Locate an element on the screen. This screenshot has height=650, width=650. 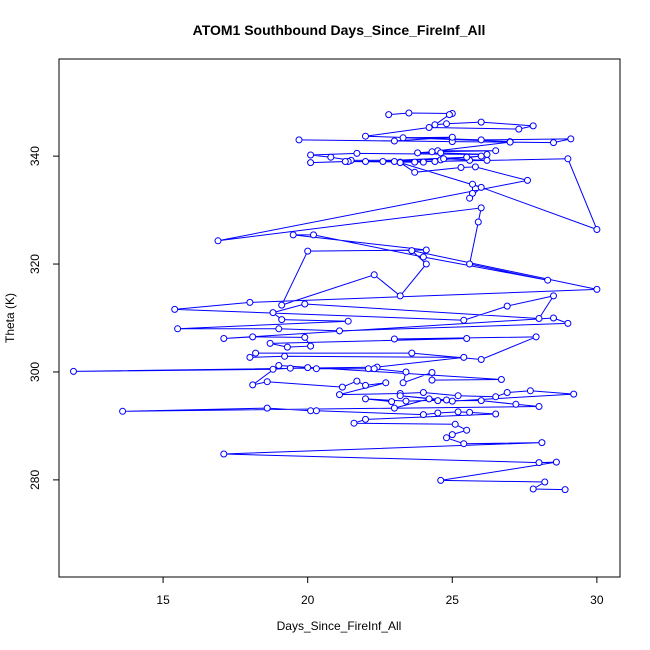
y-tick-label: 320 is located at coordinates (35, 264).